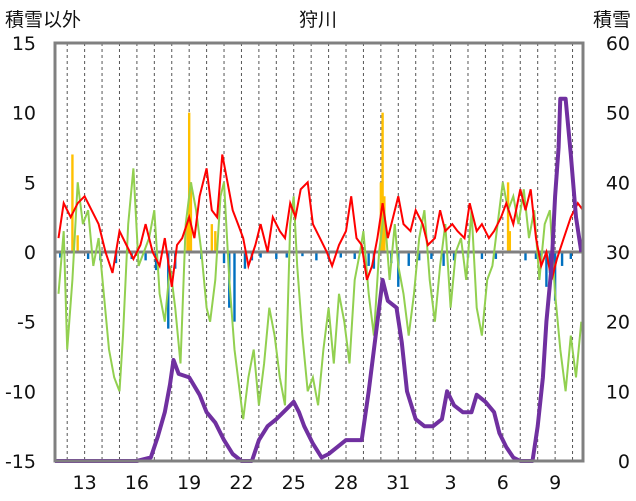 The image size is (636, 501). I want to click on left-tick-label: -10, so click(20, 392).